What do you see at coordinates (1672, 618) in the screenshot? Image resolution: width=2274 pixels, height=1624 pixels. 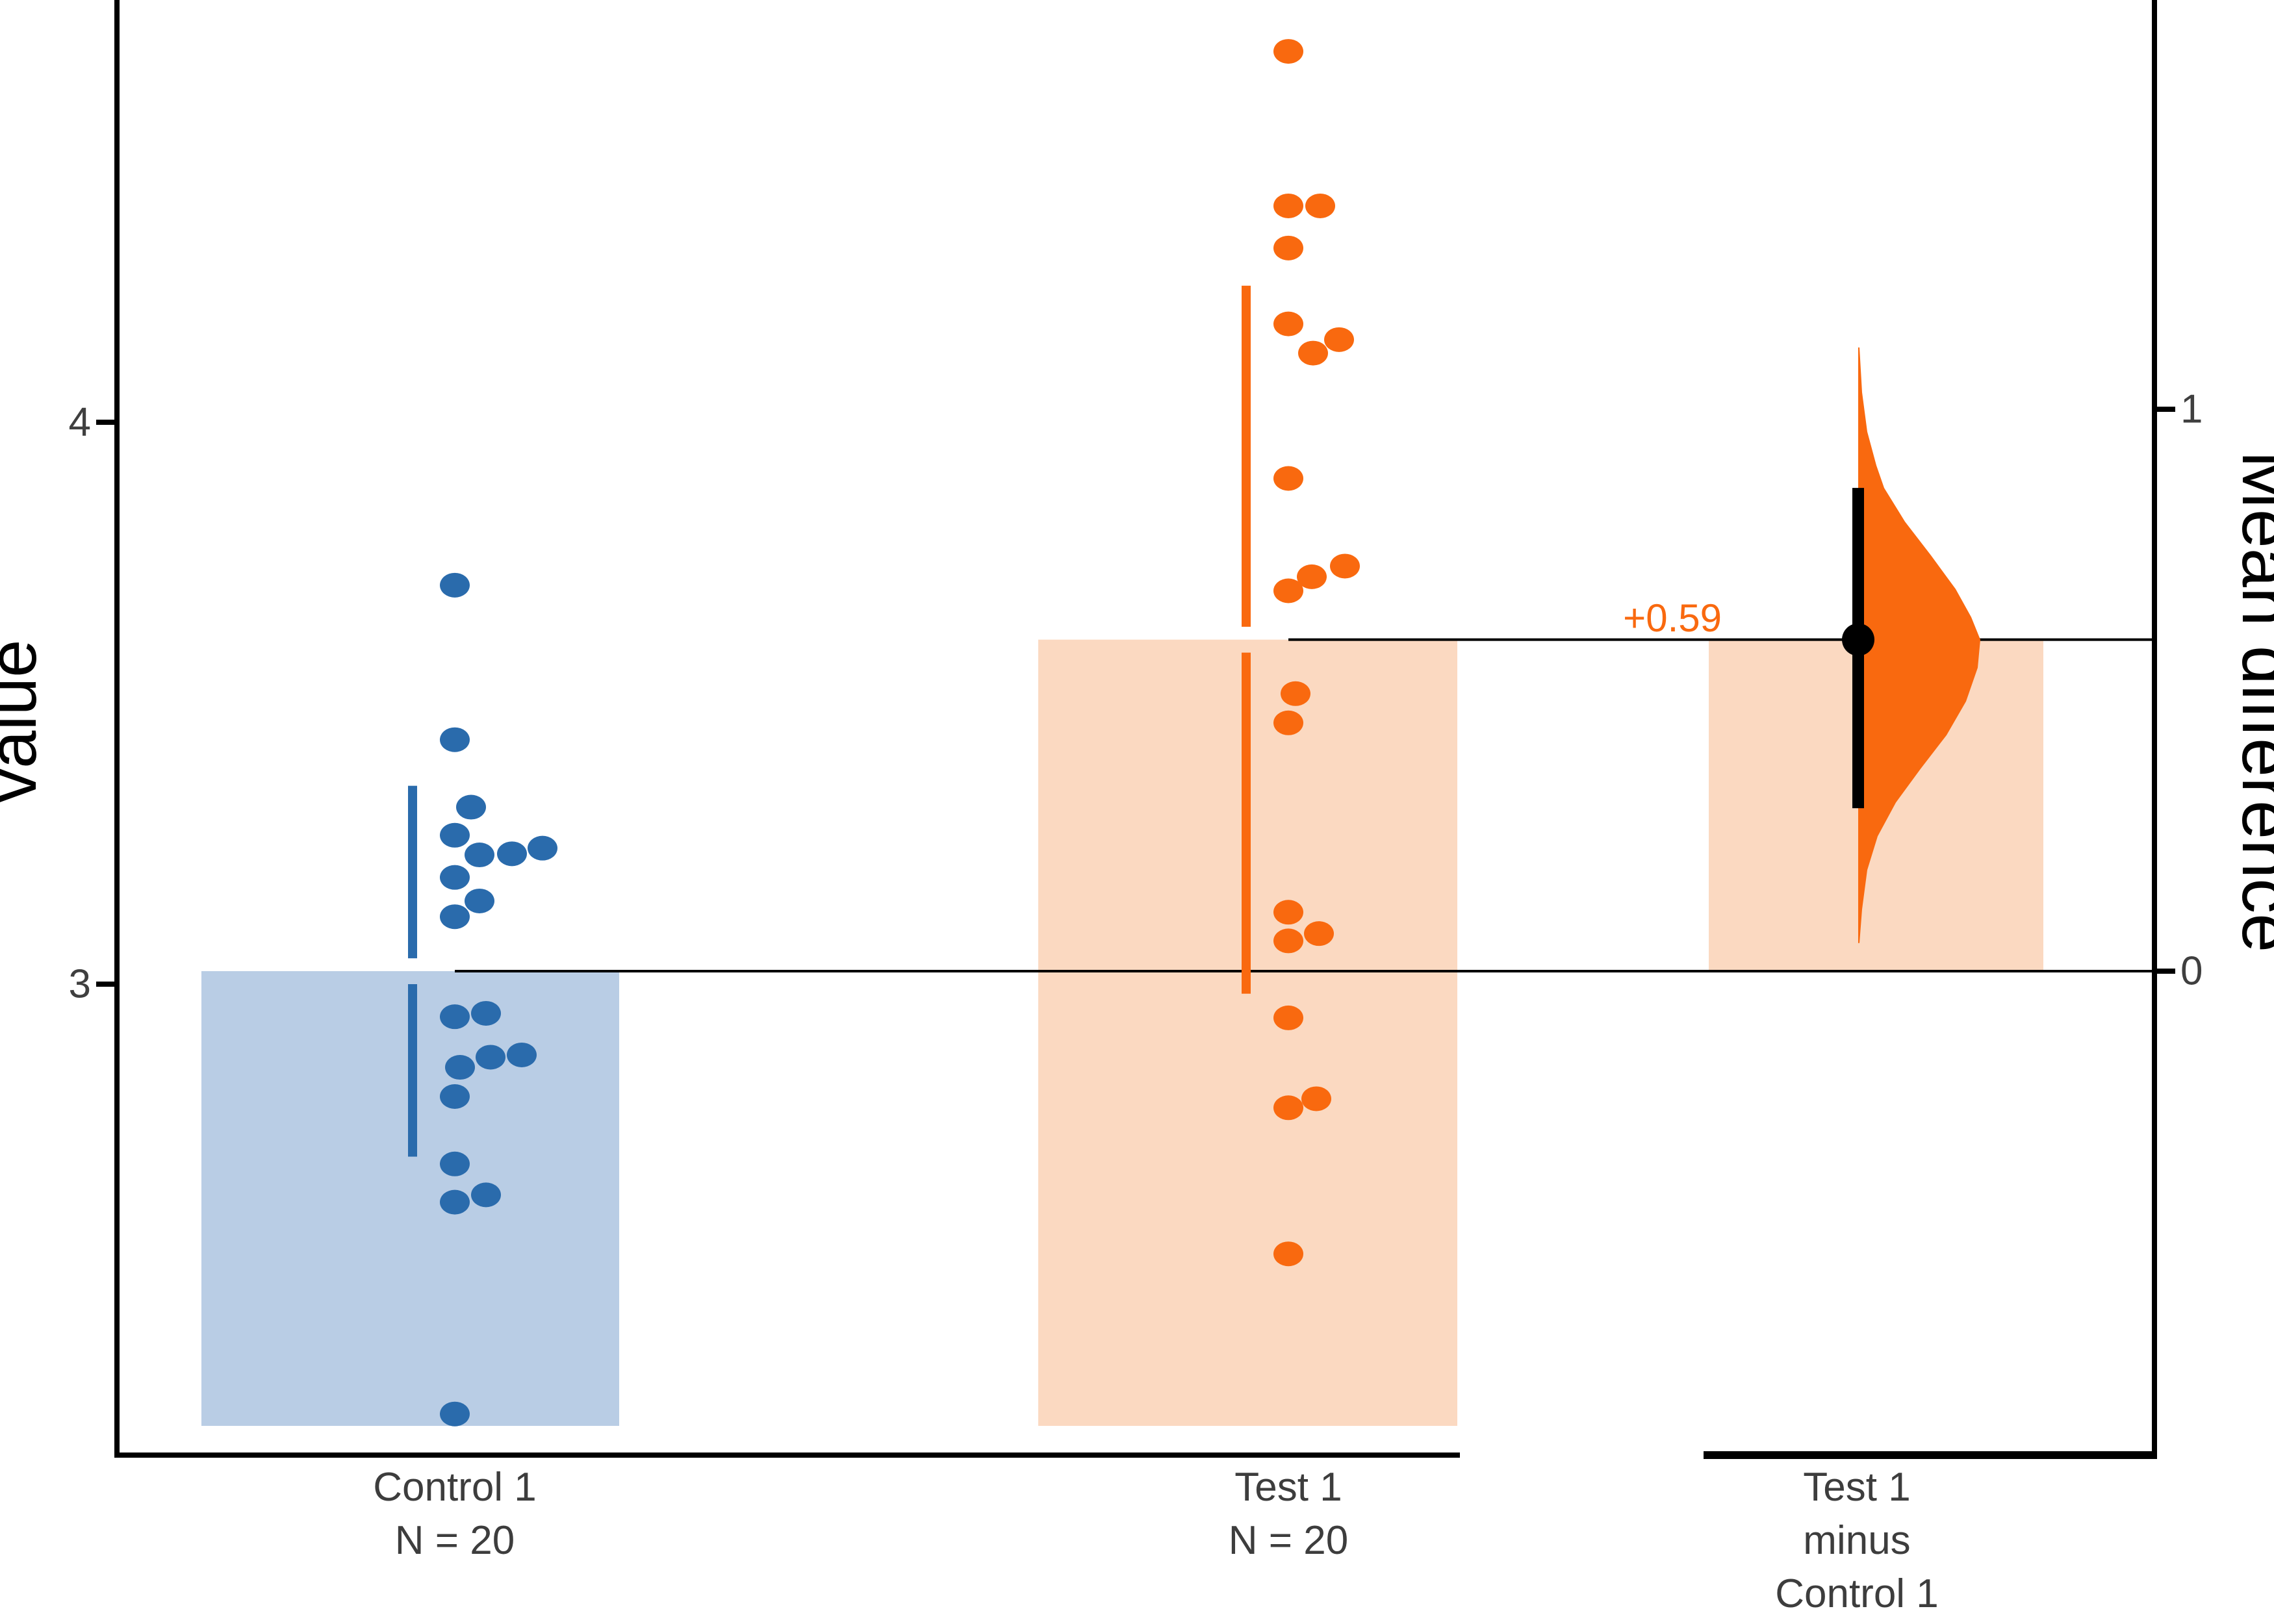 I see `mean-difference-annotation: +0.59` at bounding box center [1672, 618].